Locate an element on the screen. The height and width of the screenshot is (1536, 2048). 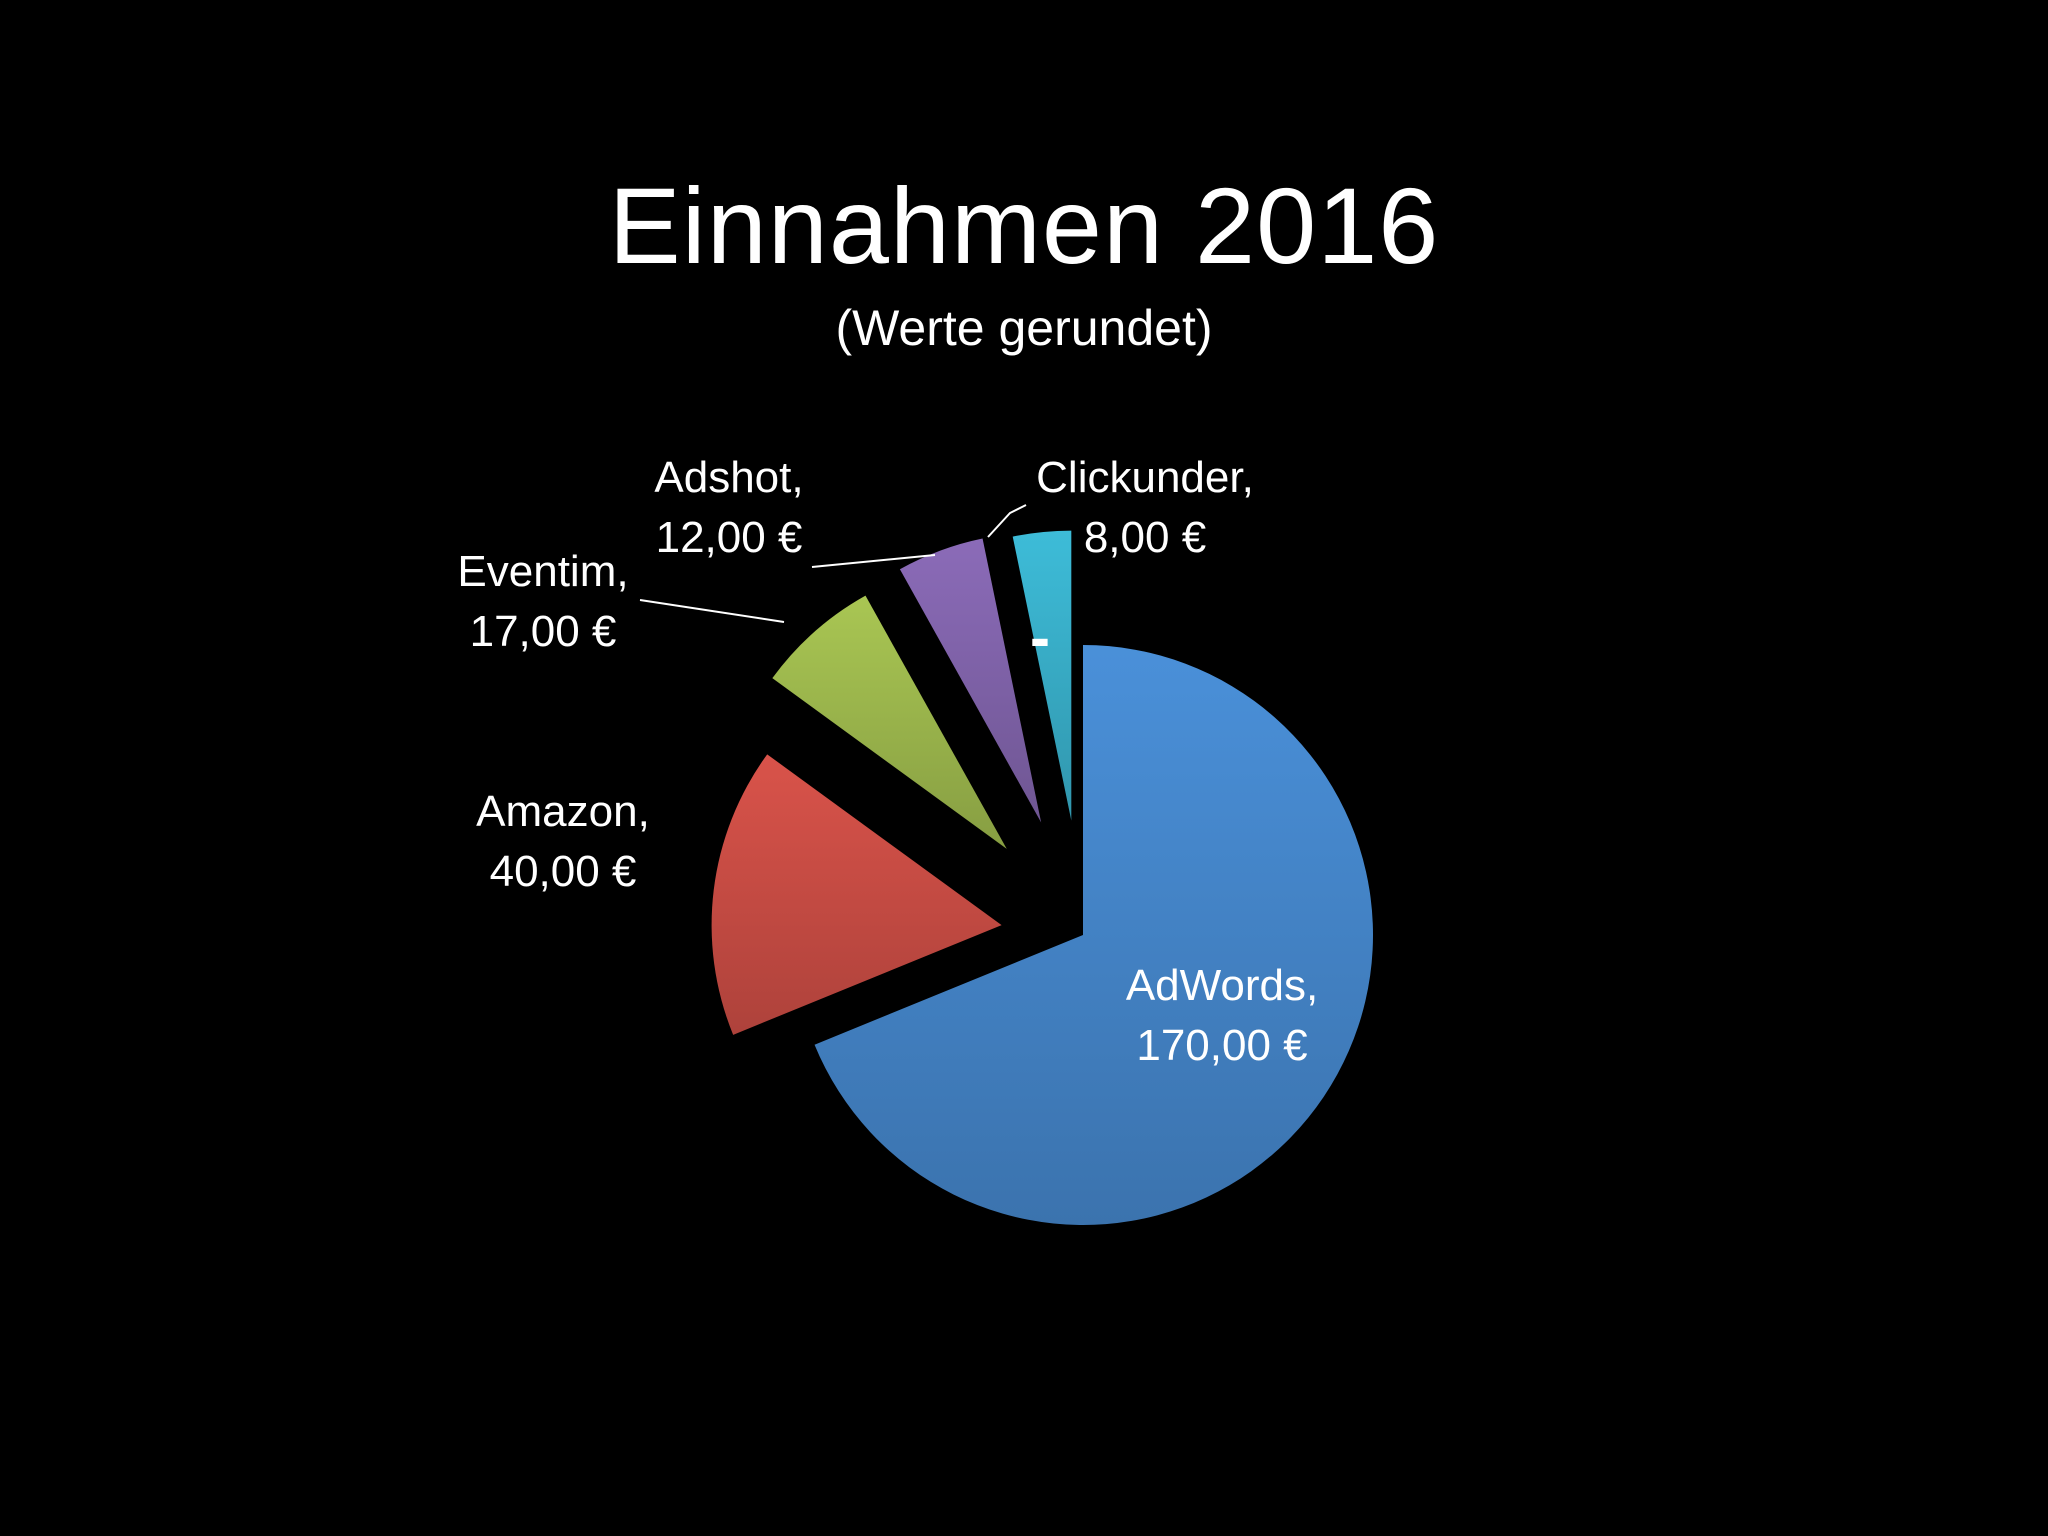
data-label-value-adshot: 12,00 € is located at coordinates (729, 537).